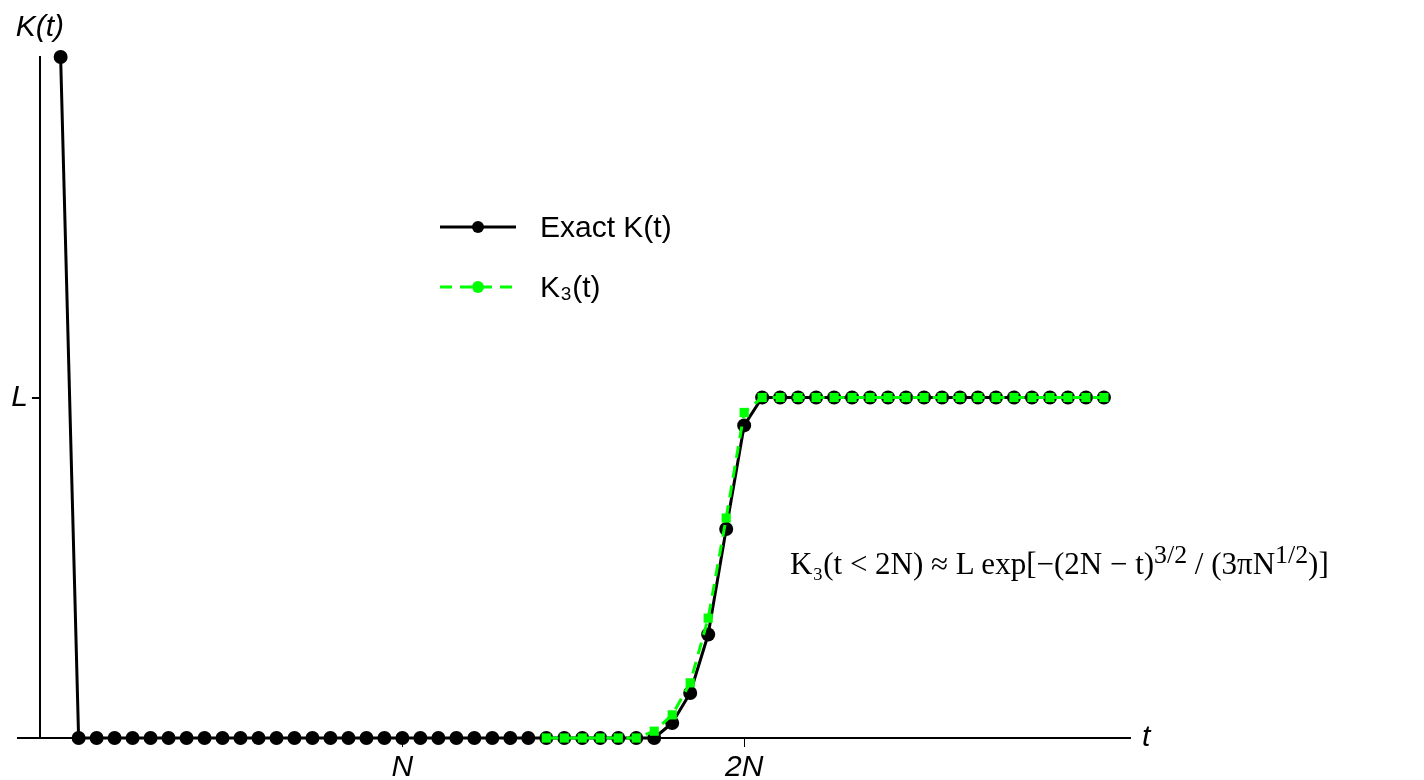 The image size is (1424, 780). Describe the element at coordinates (1147, 736) in the screenshot. I see `x-axis-title: t` at that location.